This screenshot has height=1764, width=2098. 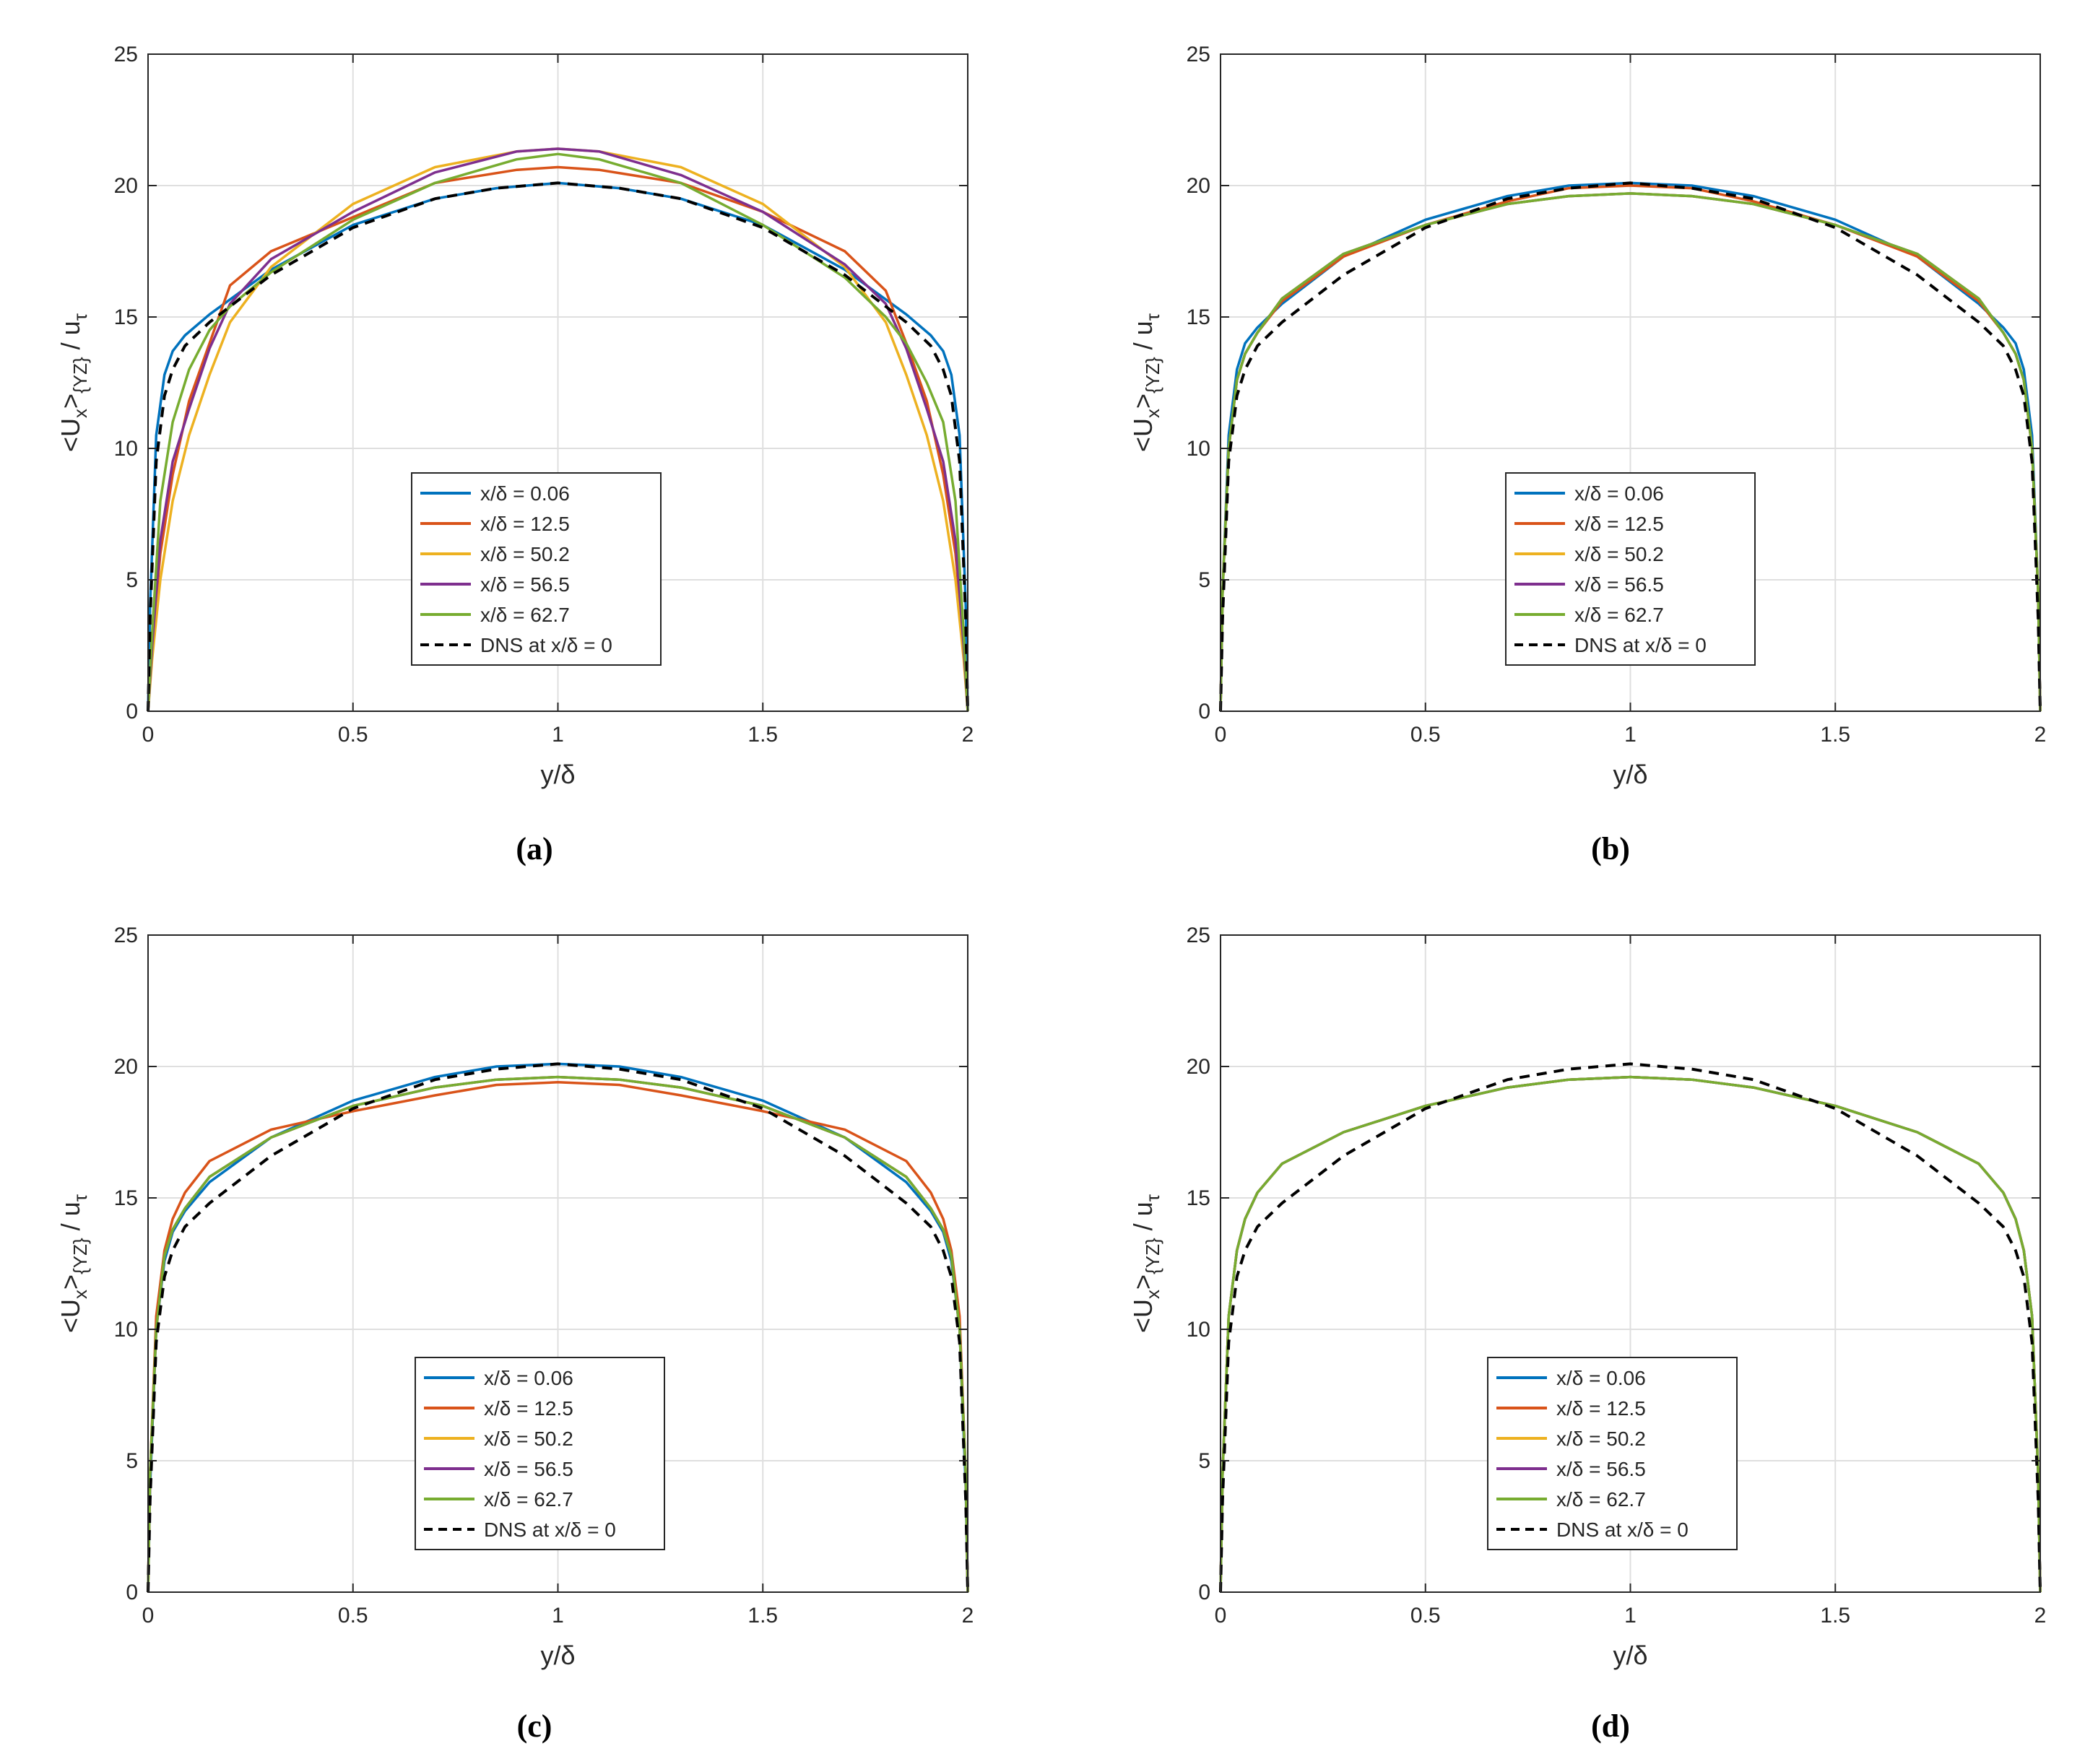 I want to click on panel-label: (a), so click(x=534, y=848).